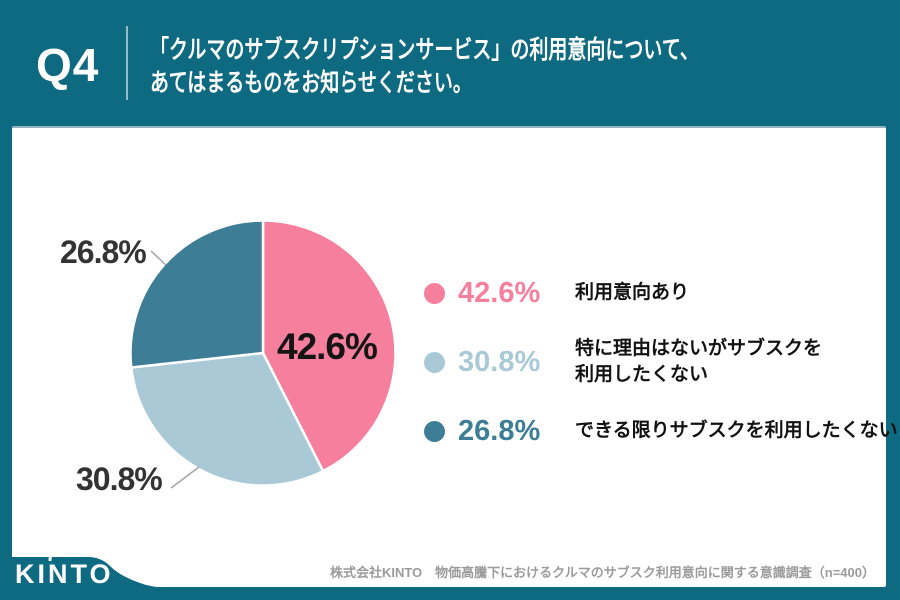 Image resolution: width=900 pixels, height=600 pixels. What do you see at coordinates (632, 292) in the screenshot?
I see `legend-label-1: 利用意向あり` at bounding box center [632, 292].